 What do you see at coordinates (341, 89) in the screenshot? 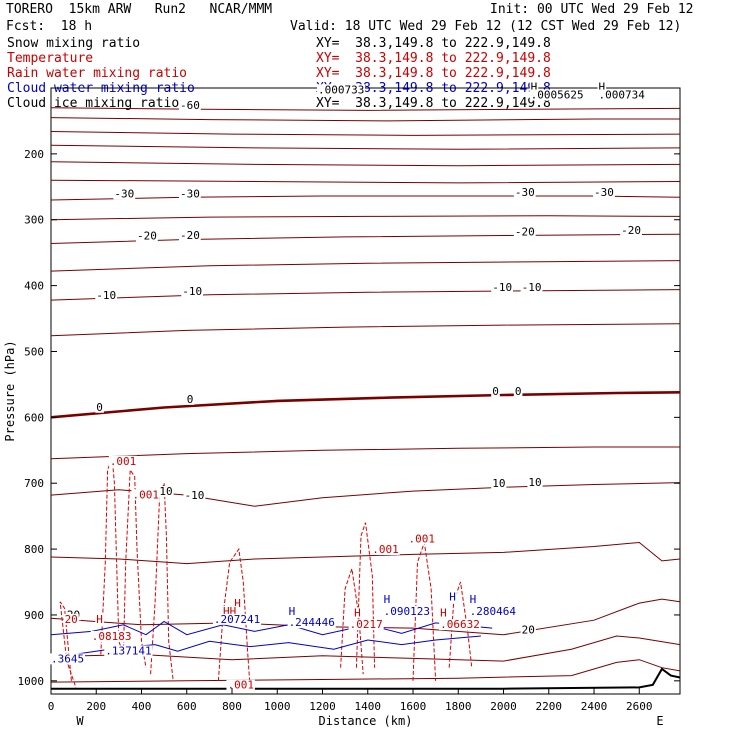
I see `ice-label: .000733` at bounding box center [341, 89].